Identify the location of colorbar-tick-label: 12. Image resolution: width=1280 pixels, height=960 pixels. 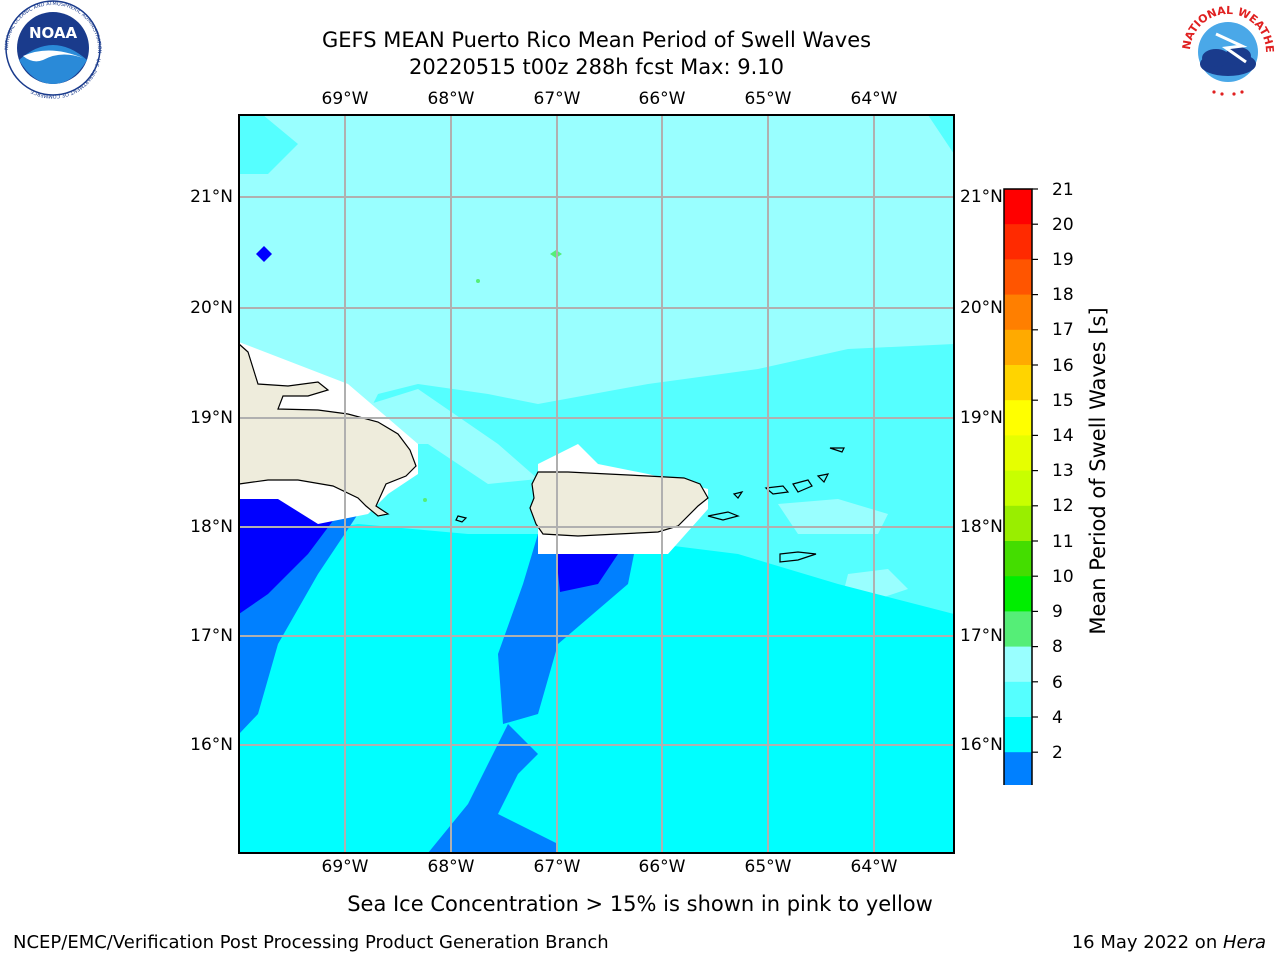
(1063, 506).